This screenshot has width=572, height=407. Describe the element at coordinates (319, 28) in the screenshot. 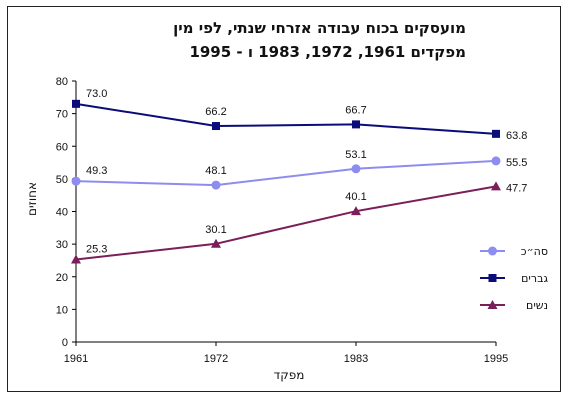

I see `chart-title-line-1: מועסקים בכוח עבודה אזרחי שנתי, לפי מין` at that location.